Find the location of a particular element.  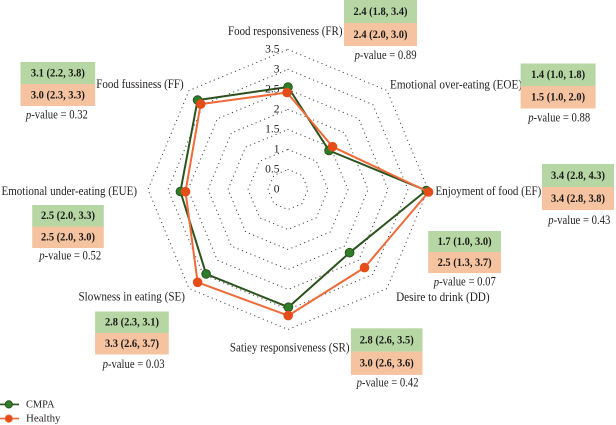

svg-text: Slowness in eating (SE) is located at coordinates (132, 295).